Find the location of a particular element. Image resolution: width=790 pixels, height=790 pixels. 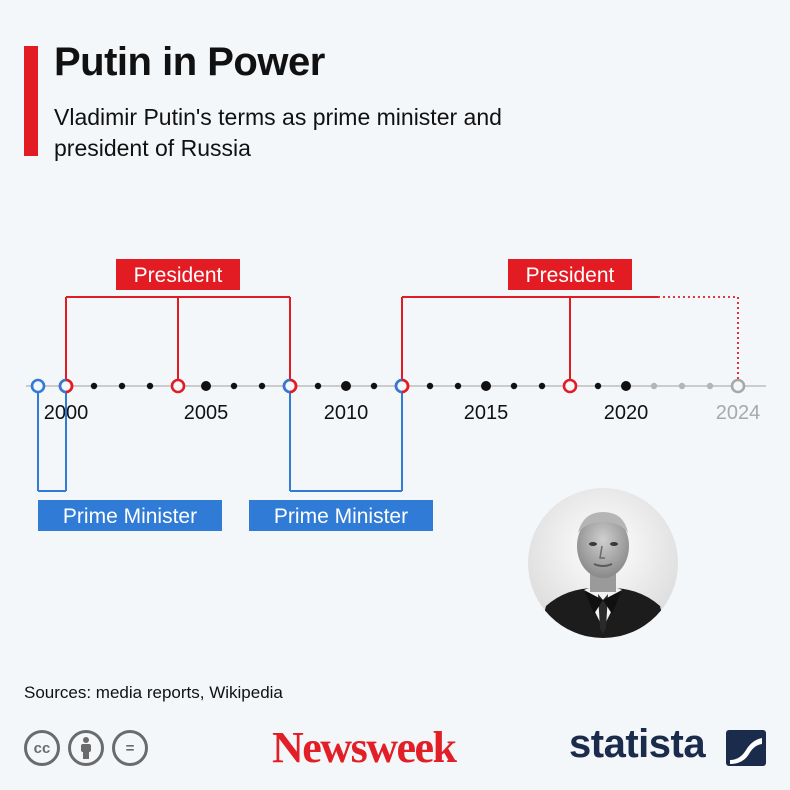

year-dot-2023 is located at coordinates (710, 386).